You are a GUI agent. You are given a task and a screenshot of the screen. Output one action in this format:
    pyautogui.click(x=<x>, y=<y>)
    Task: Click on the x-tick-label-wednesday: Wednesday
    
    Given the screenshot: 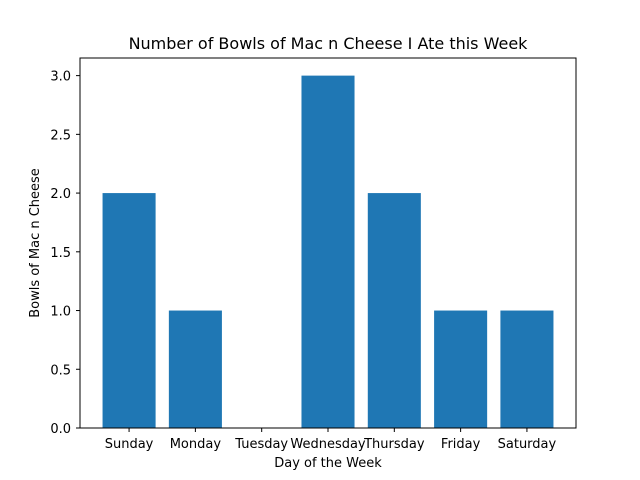 What is the action you would take?
    pyautogui.click(x=328, y=444)
    